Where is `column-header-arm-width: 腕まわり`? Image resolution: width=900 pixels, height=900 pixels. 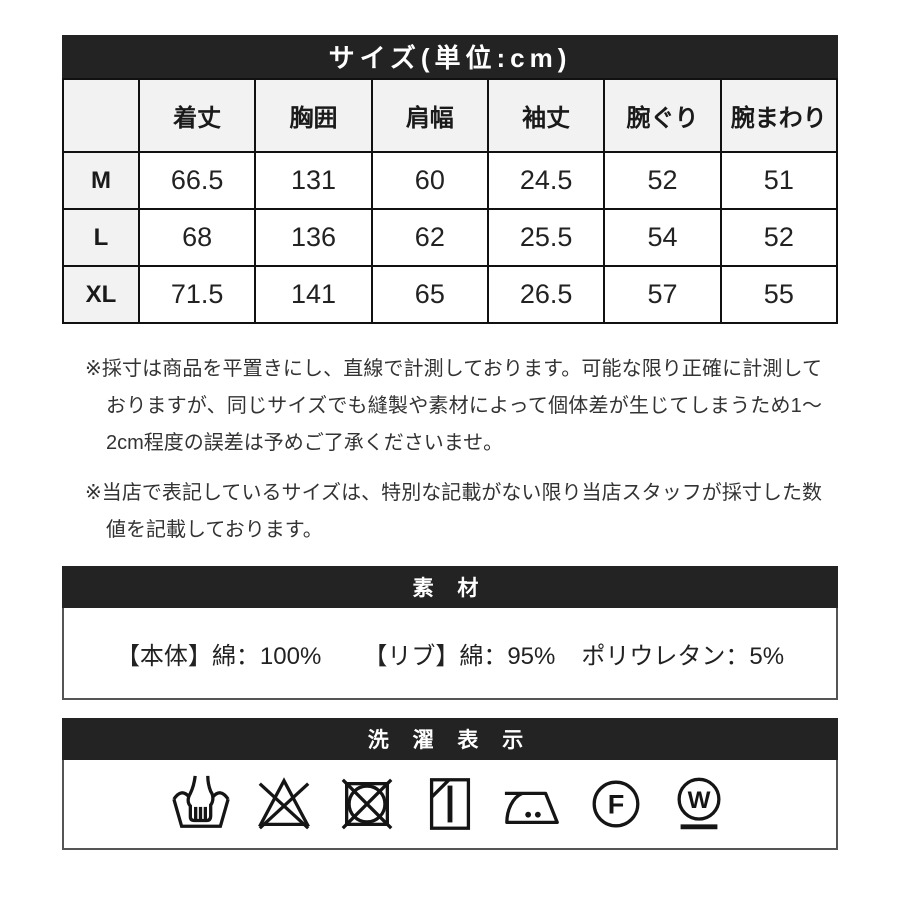 column-header-arm-width: 腕まわり is located at coordinates (779, 115).